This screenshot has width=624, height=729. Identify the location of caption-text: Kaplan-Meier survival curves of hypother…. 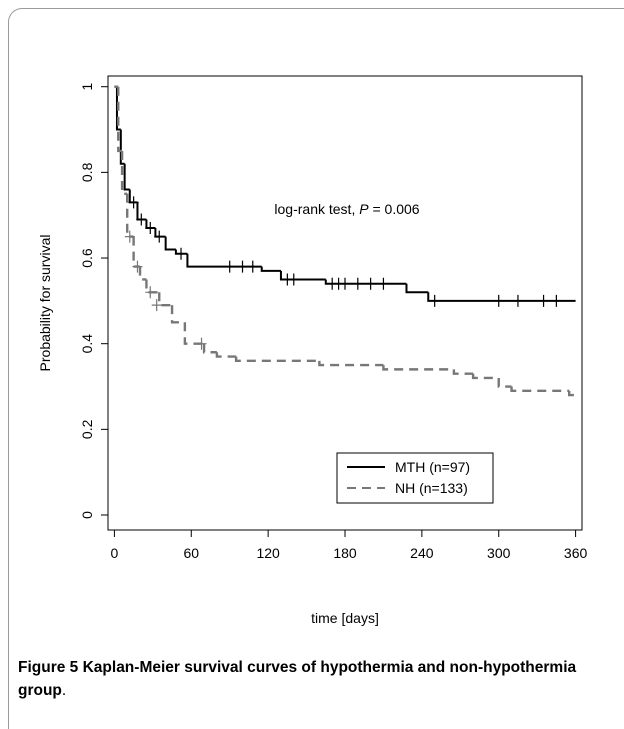
(297, 679).